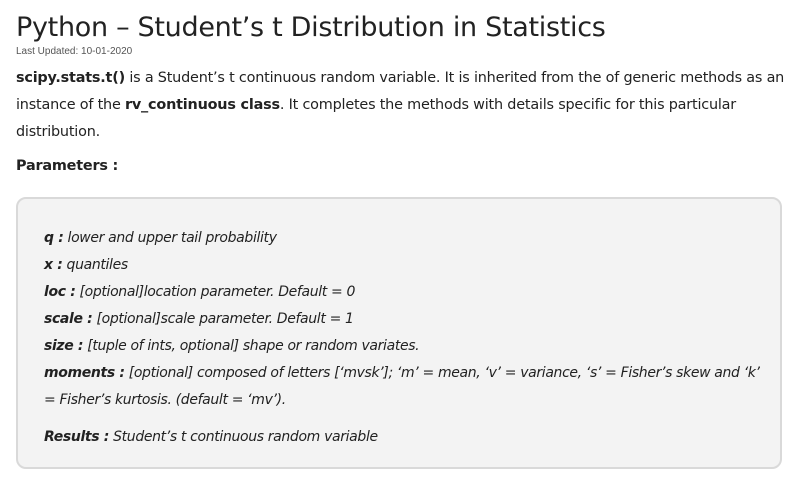  What do you see at coordinates (68, 319) in the screenshot?
I see `param-key: scale :` at bounding box center [68, 319].